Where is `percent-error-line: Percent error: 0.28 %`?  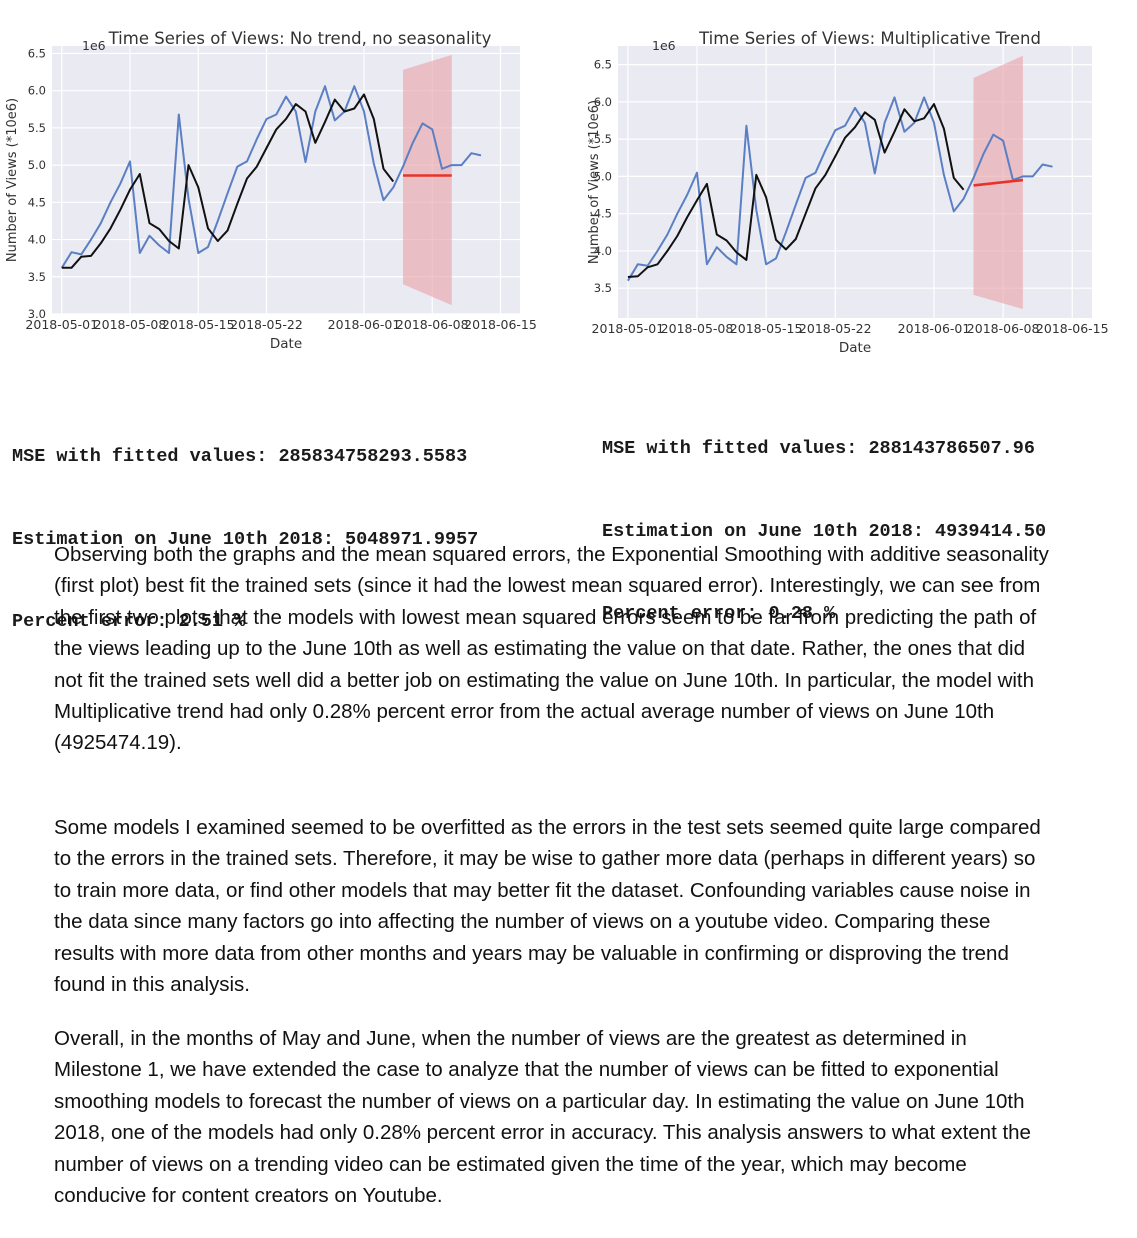
percent-error-line: Percent error: 0.28 % is located at coordinates (719, 613).